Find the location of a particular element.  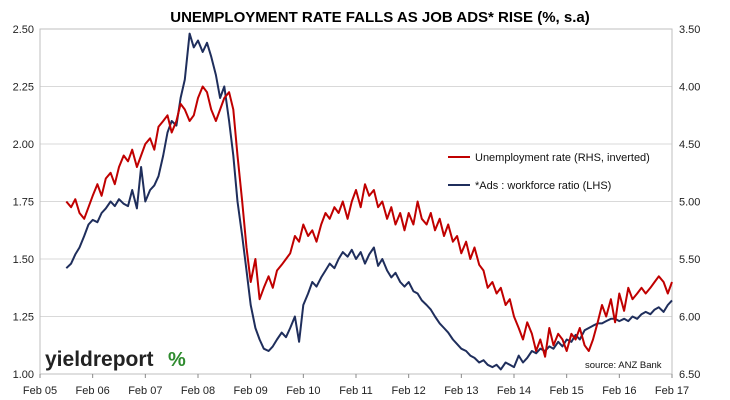

x-tick-label: Feb 17 is located at coordinates (672, 391).